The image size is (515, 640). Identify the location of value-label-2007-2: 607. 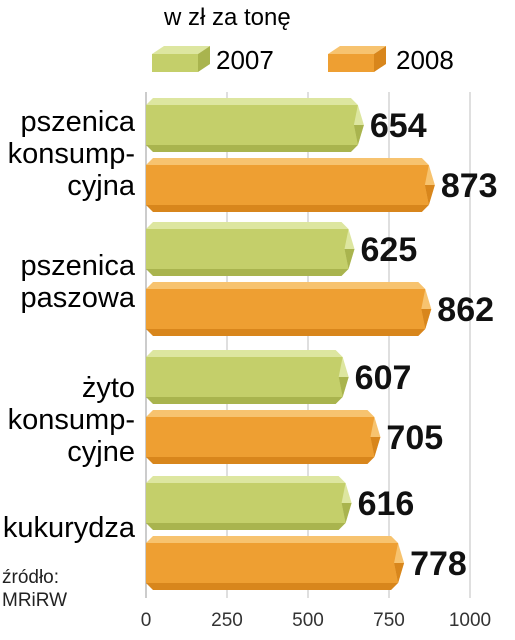
(383, 378).